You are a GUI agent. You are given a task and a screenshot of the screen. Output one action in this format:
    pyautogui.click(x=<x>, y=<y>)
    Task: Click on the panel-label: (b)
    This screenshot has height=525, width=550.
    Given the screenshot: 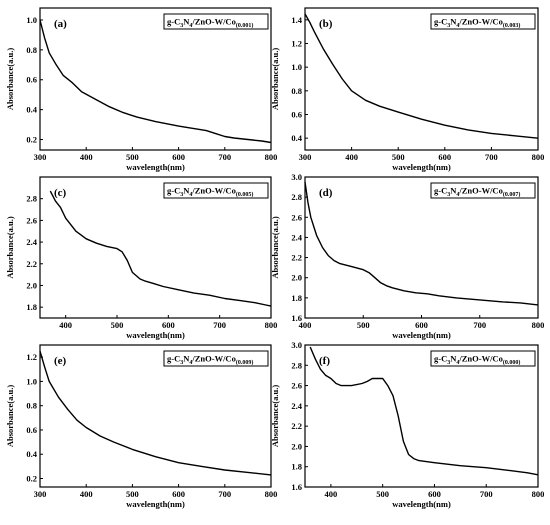 What is the action you would take?
    pyautogui.click(x=326, y=24)
    